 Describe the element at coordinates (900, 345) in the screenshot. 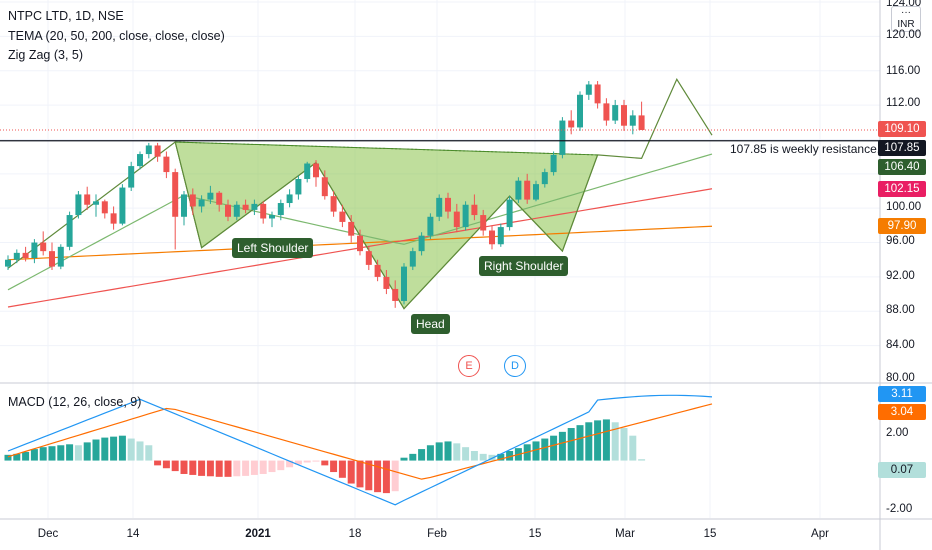

I see `y-tick-label: 84.00` at that location.